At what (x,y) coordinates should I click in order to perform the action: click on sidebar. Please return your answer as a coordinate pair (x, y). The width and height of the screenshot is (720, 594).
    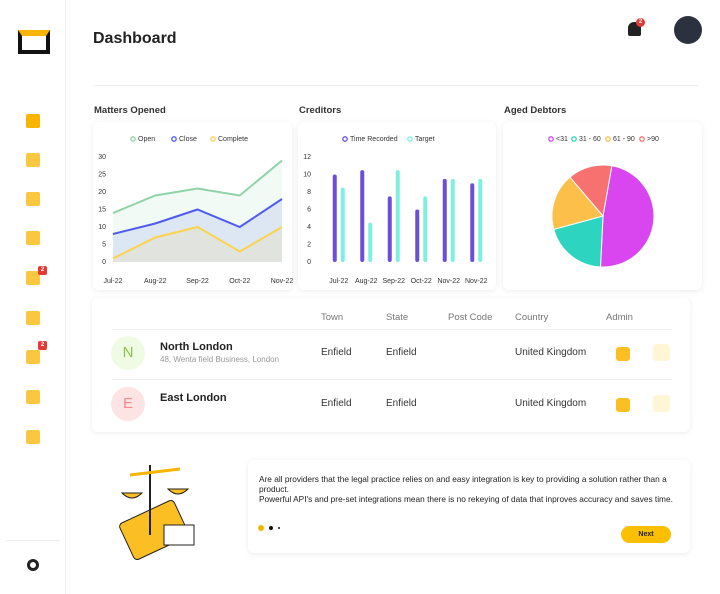
    Looking at the image, I should click on (33, 297).